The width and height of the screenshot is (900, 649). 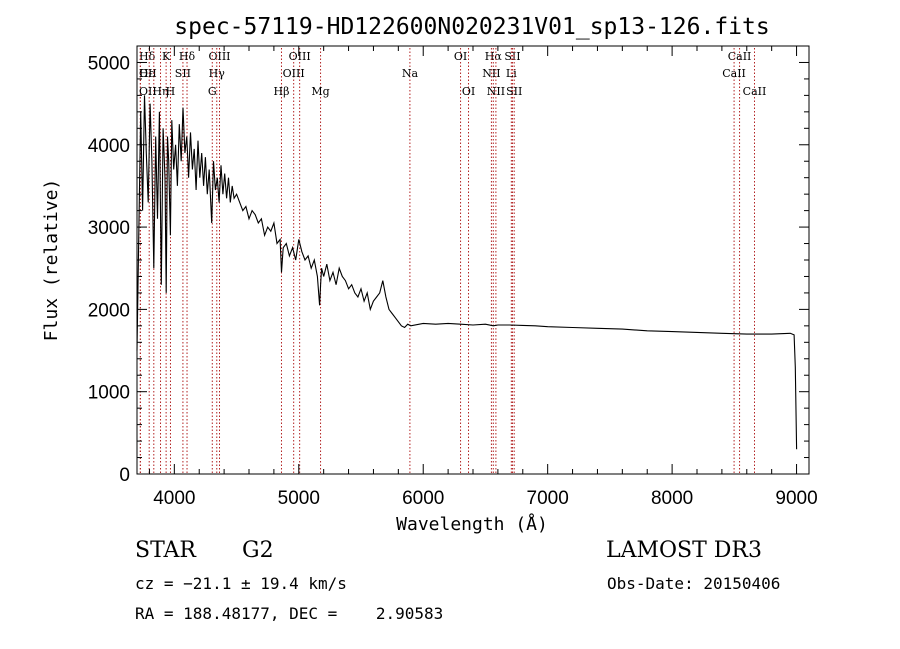 What do you see at coordinates (410, 73) in the screenshot?
I see `line-label: Na` at bounding box center [410, 73].